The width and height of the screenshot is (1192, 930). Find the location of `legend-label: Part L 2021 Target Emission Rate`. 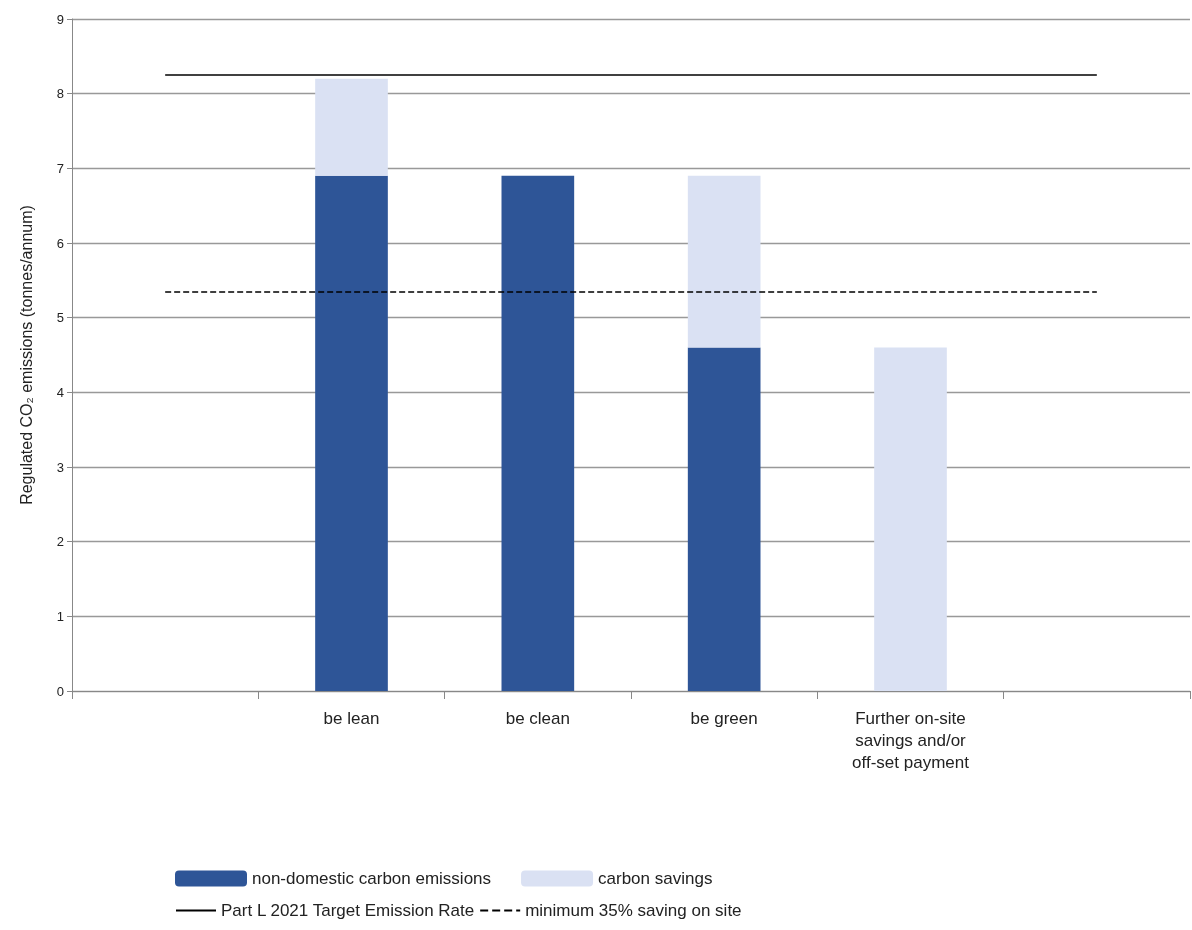

legend-label: Part L 2021 Target Emission Rate is located at coordinates (348, 910).